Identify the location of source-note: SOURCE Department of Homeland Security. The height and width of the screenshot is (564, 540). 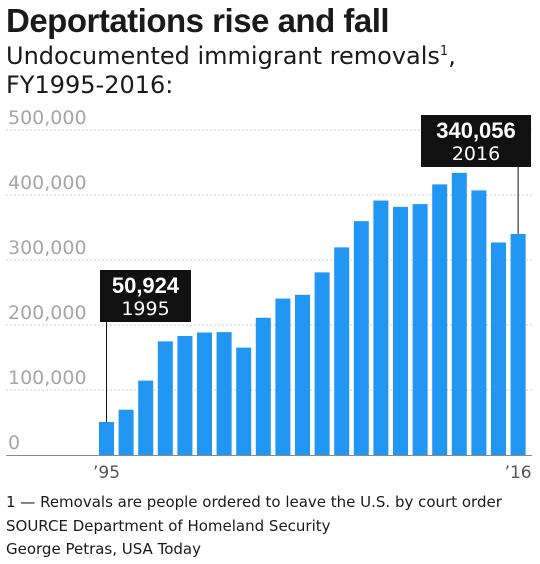
(168, 526).